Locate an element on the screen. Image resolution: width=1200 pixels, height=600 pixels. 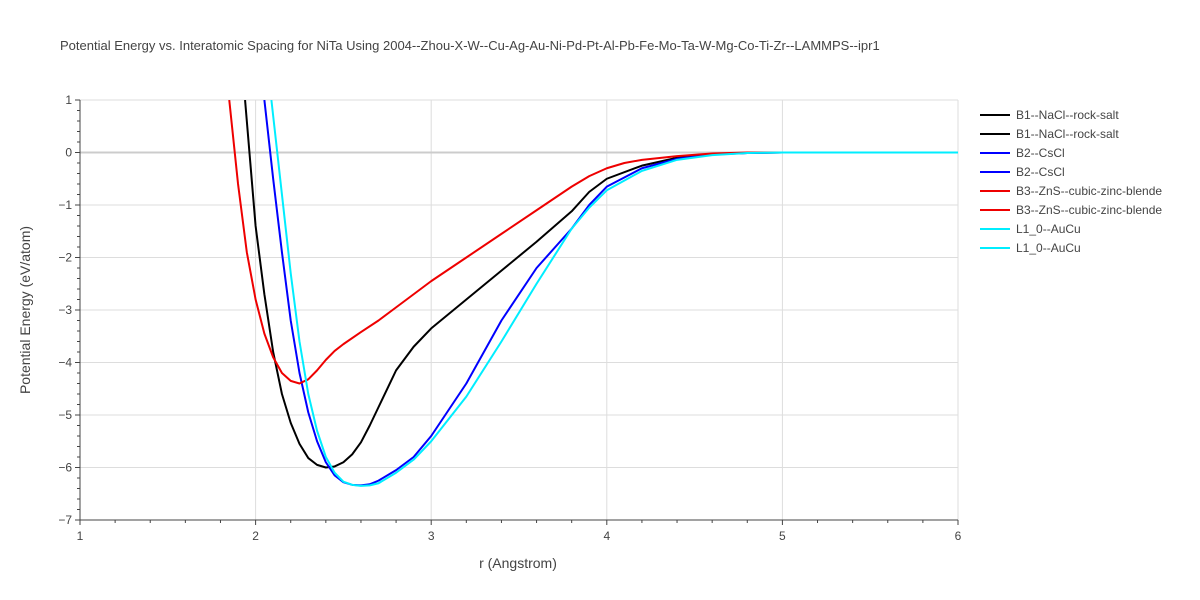
y-tick-label: −7 is located at coordinates (65, 520).